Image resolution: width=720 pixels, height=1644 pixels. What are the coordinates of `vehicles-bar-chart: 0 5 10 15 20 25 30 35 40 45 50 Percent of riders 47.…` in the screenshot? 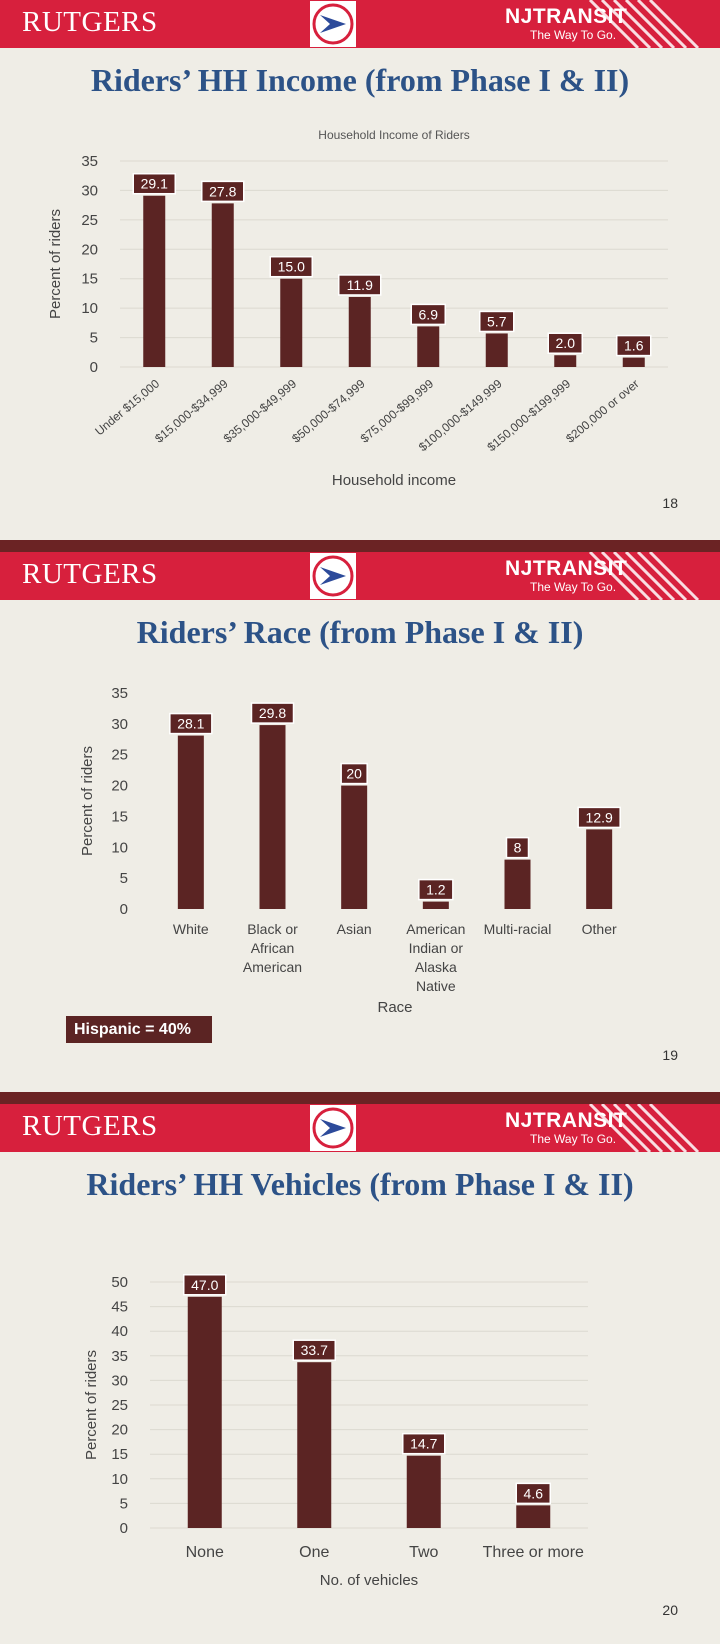 It's located at (335, 1431).